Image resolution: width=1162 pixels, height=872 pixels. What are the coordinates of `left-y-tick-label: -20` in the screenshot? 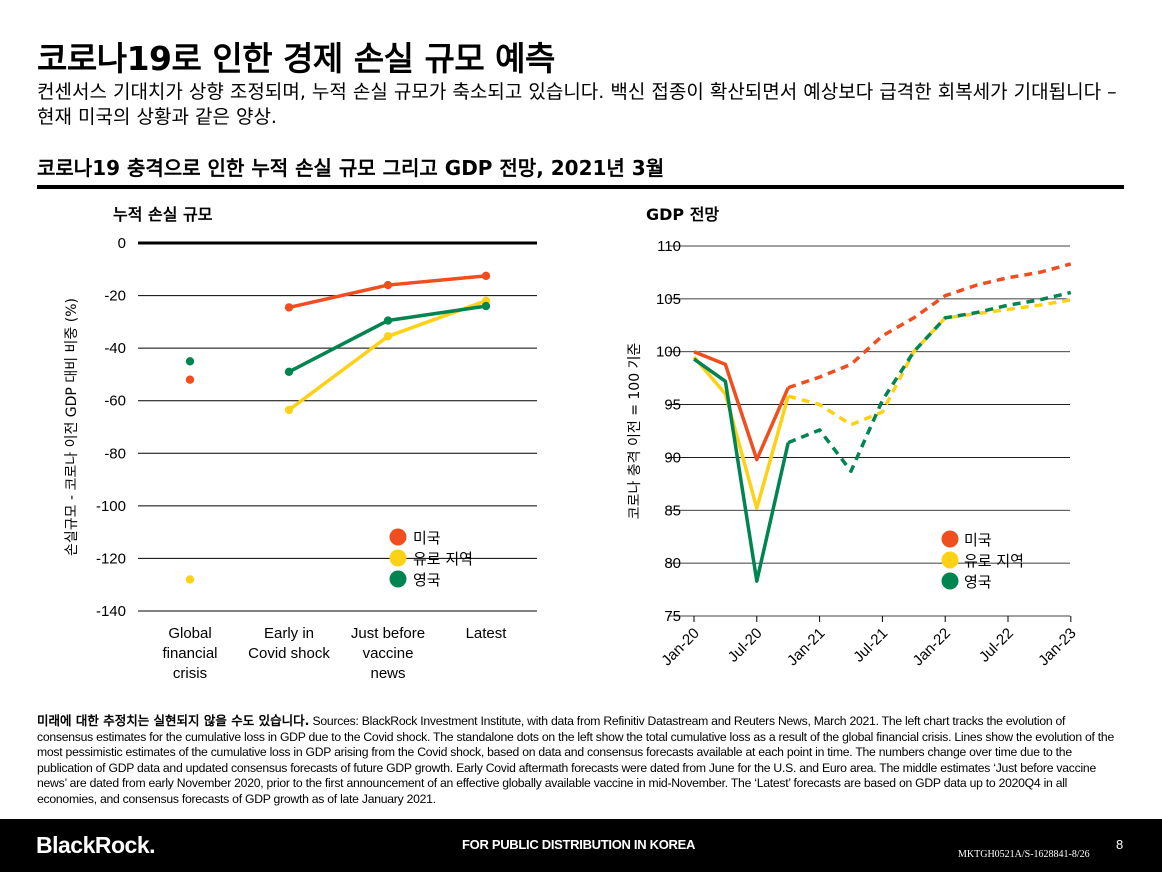 It's located at (115, 296).